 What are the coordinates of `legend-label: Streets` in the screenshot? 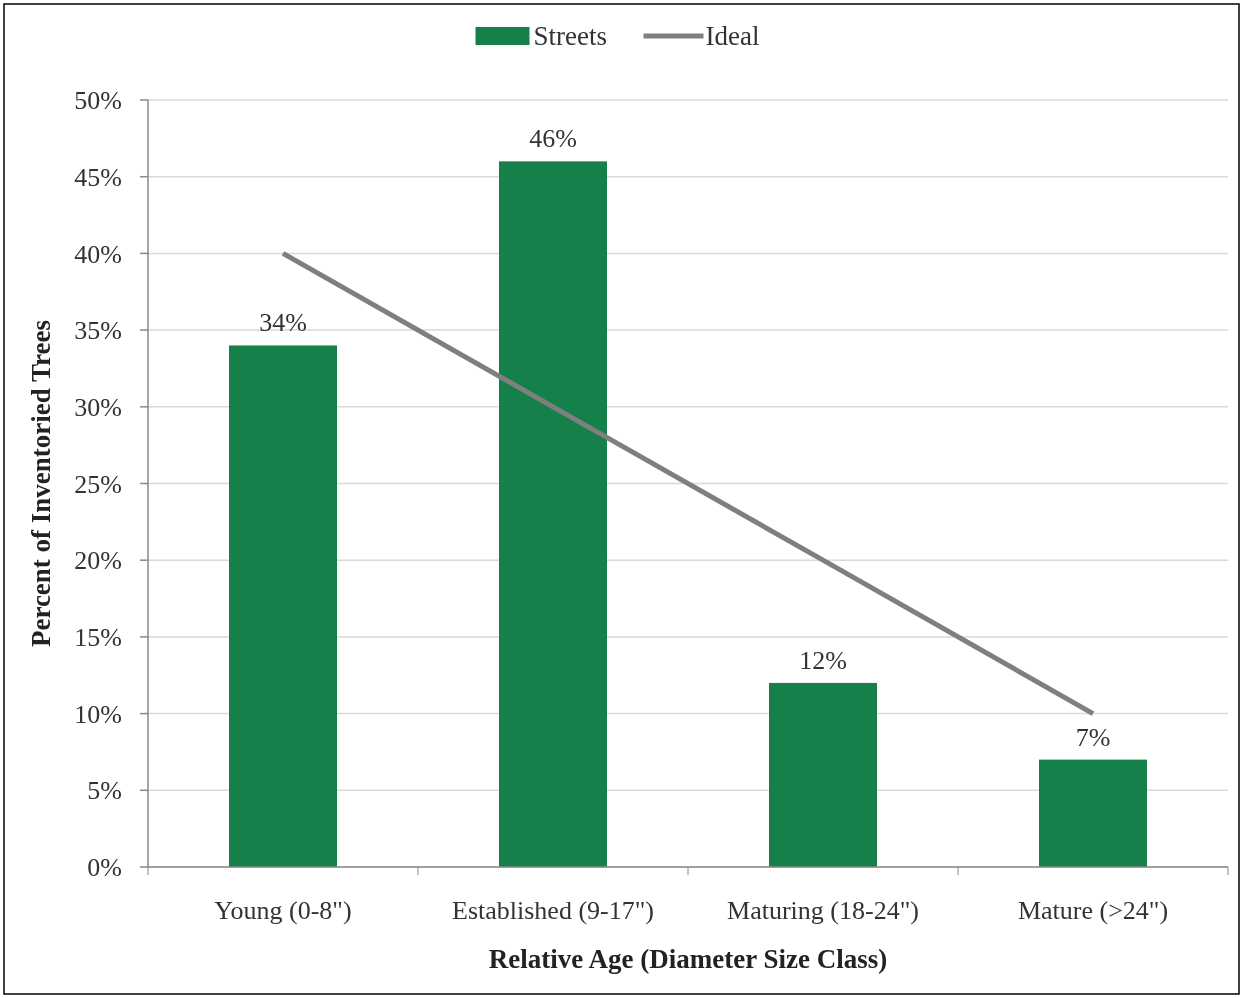 It's located at (570, 36).